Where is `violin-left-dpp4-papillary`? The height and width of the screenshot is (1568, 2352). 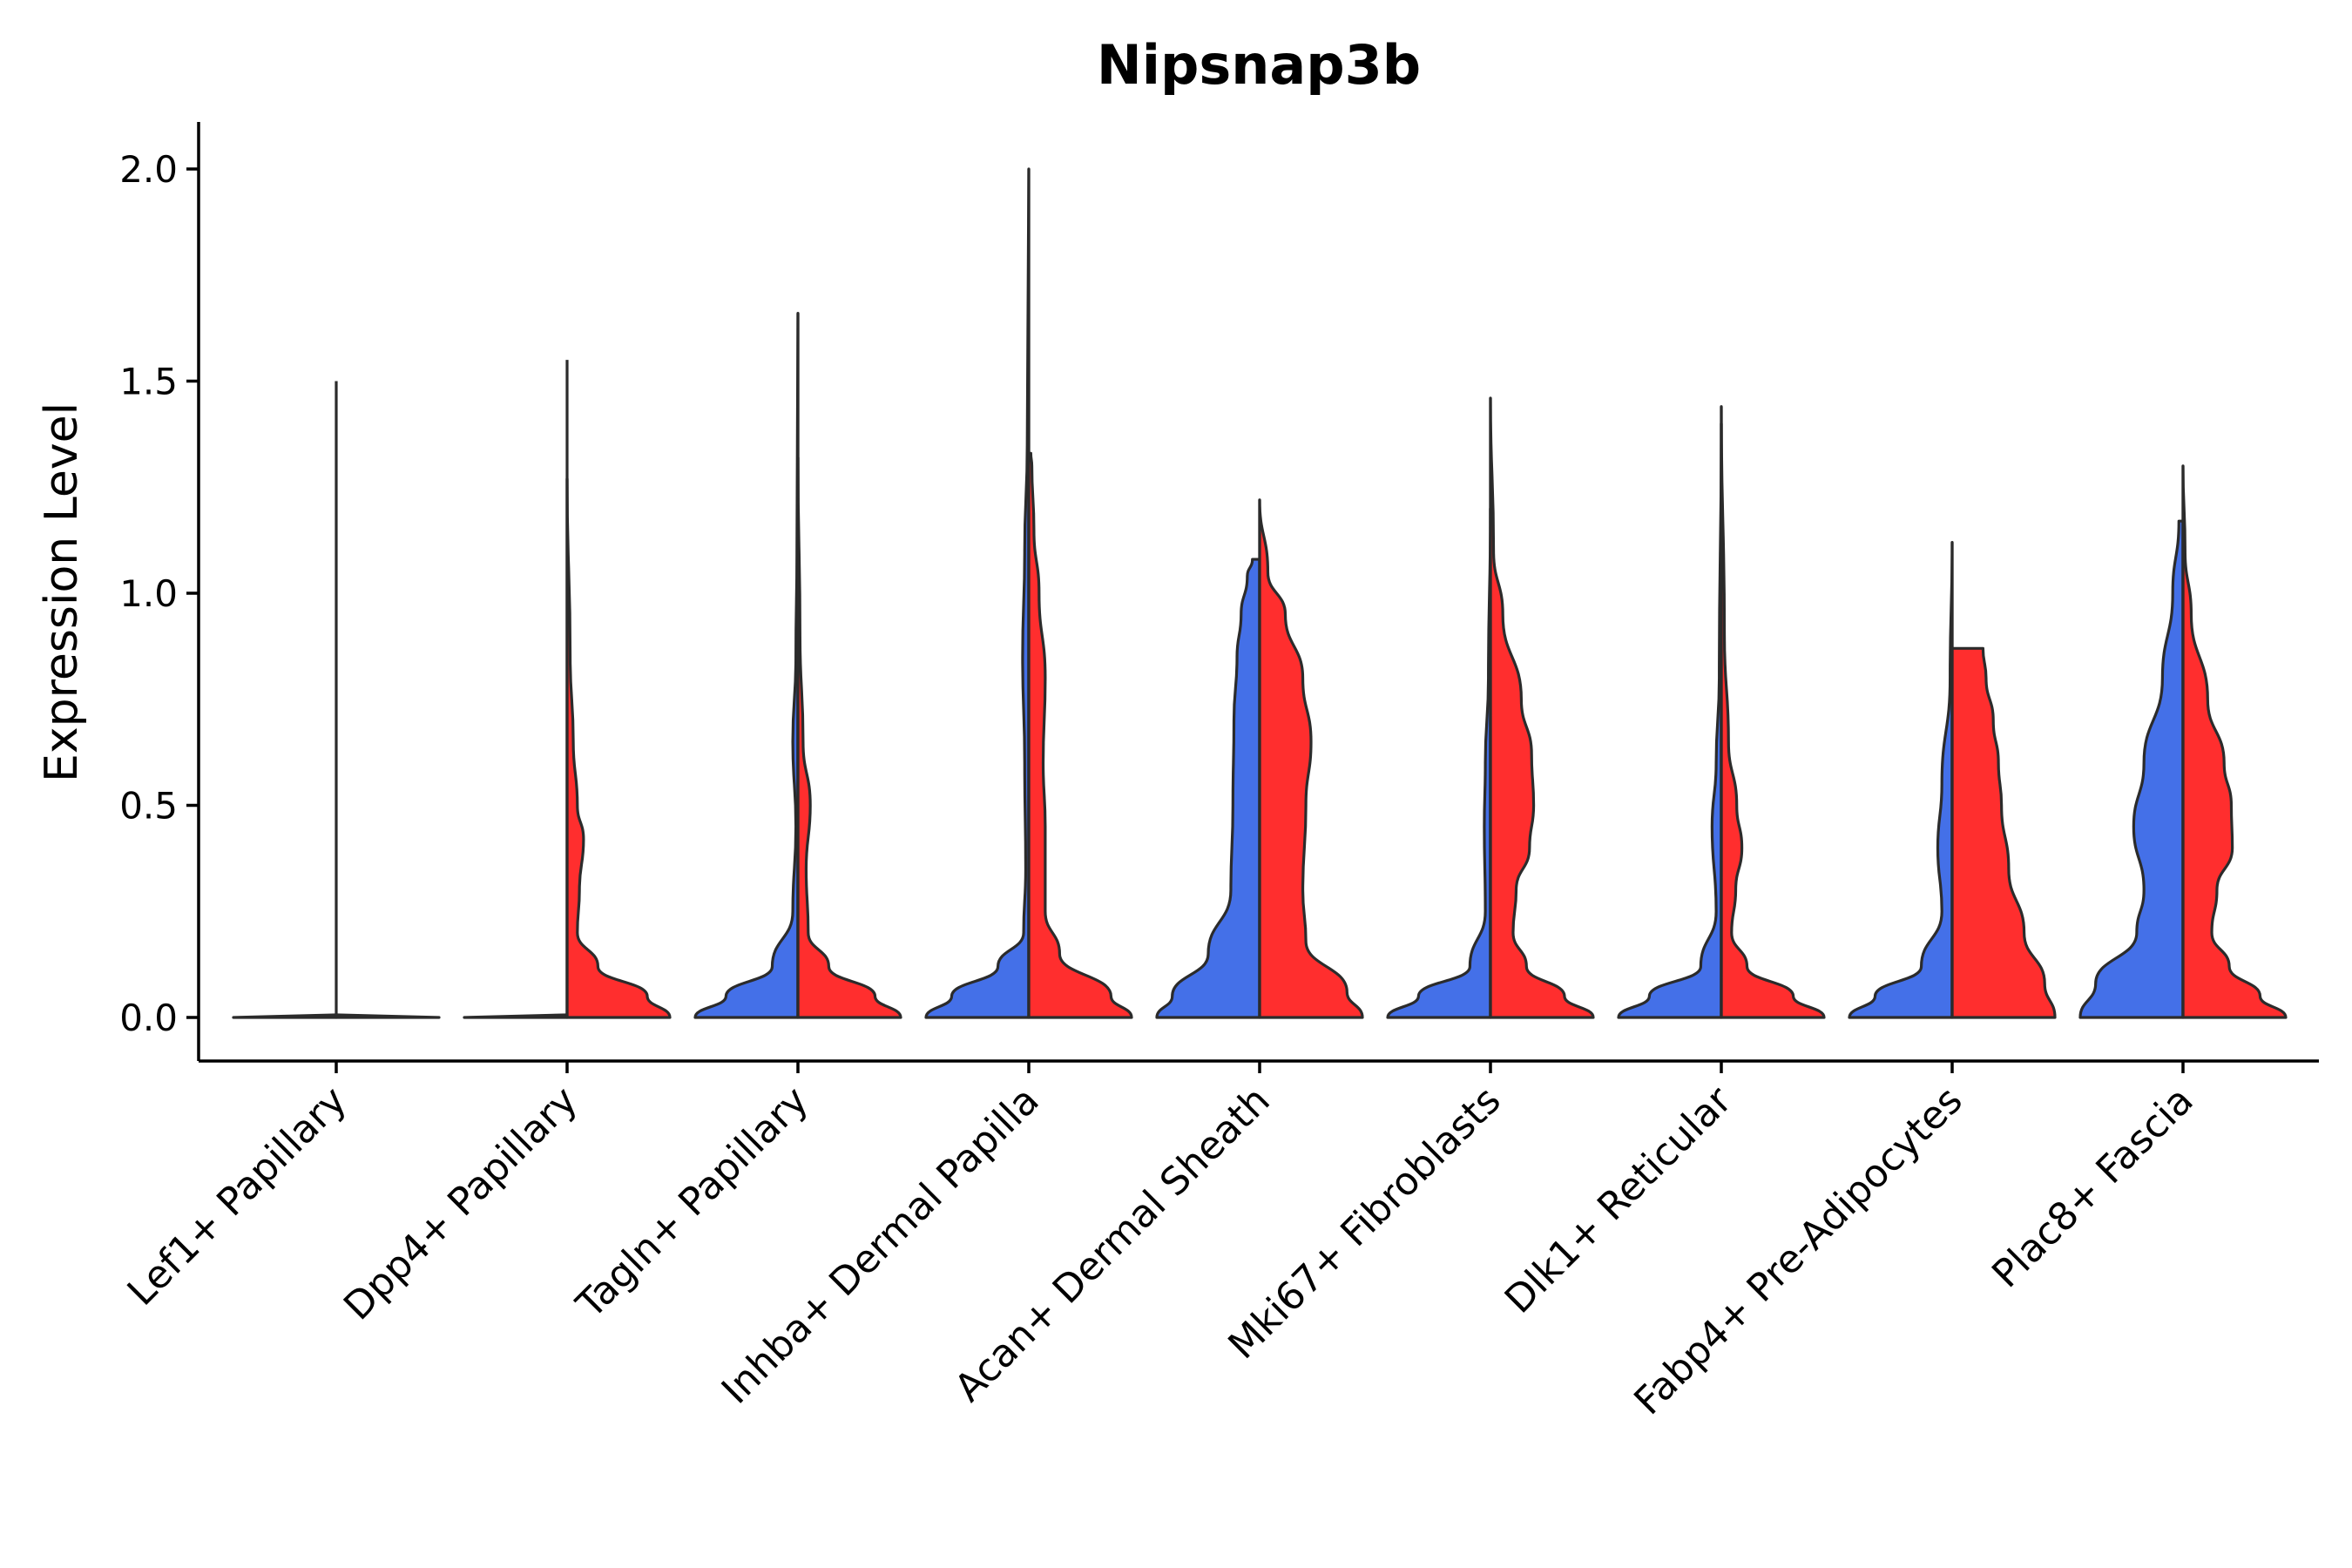
violin-left-dpp4-papillary is located at coordinates (516, 1016).